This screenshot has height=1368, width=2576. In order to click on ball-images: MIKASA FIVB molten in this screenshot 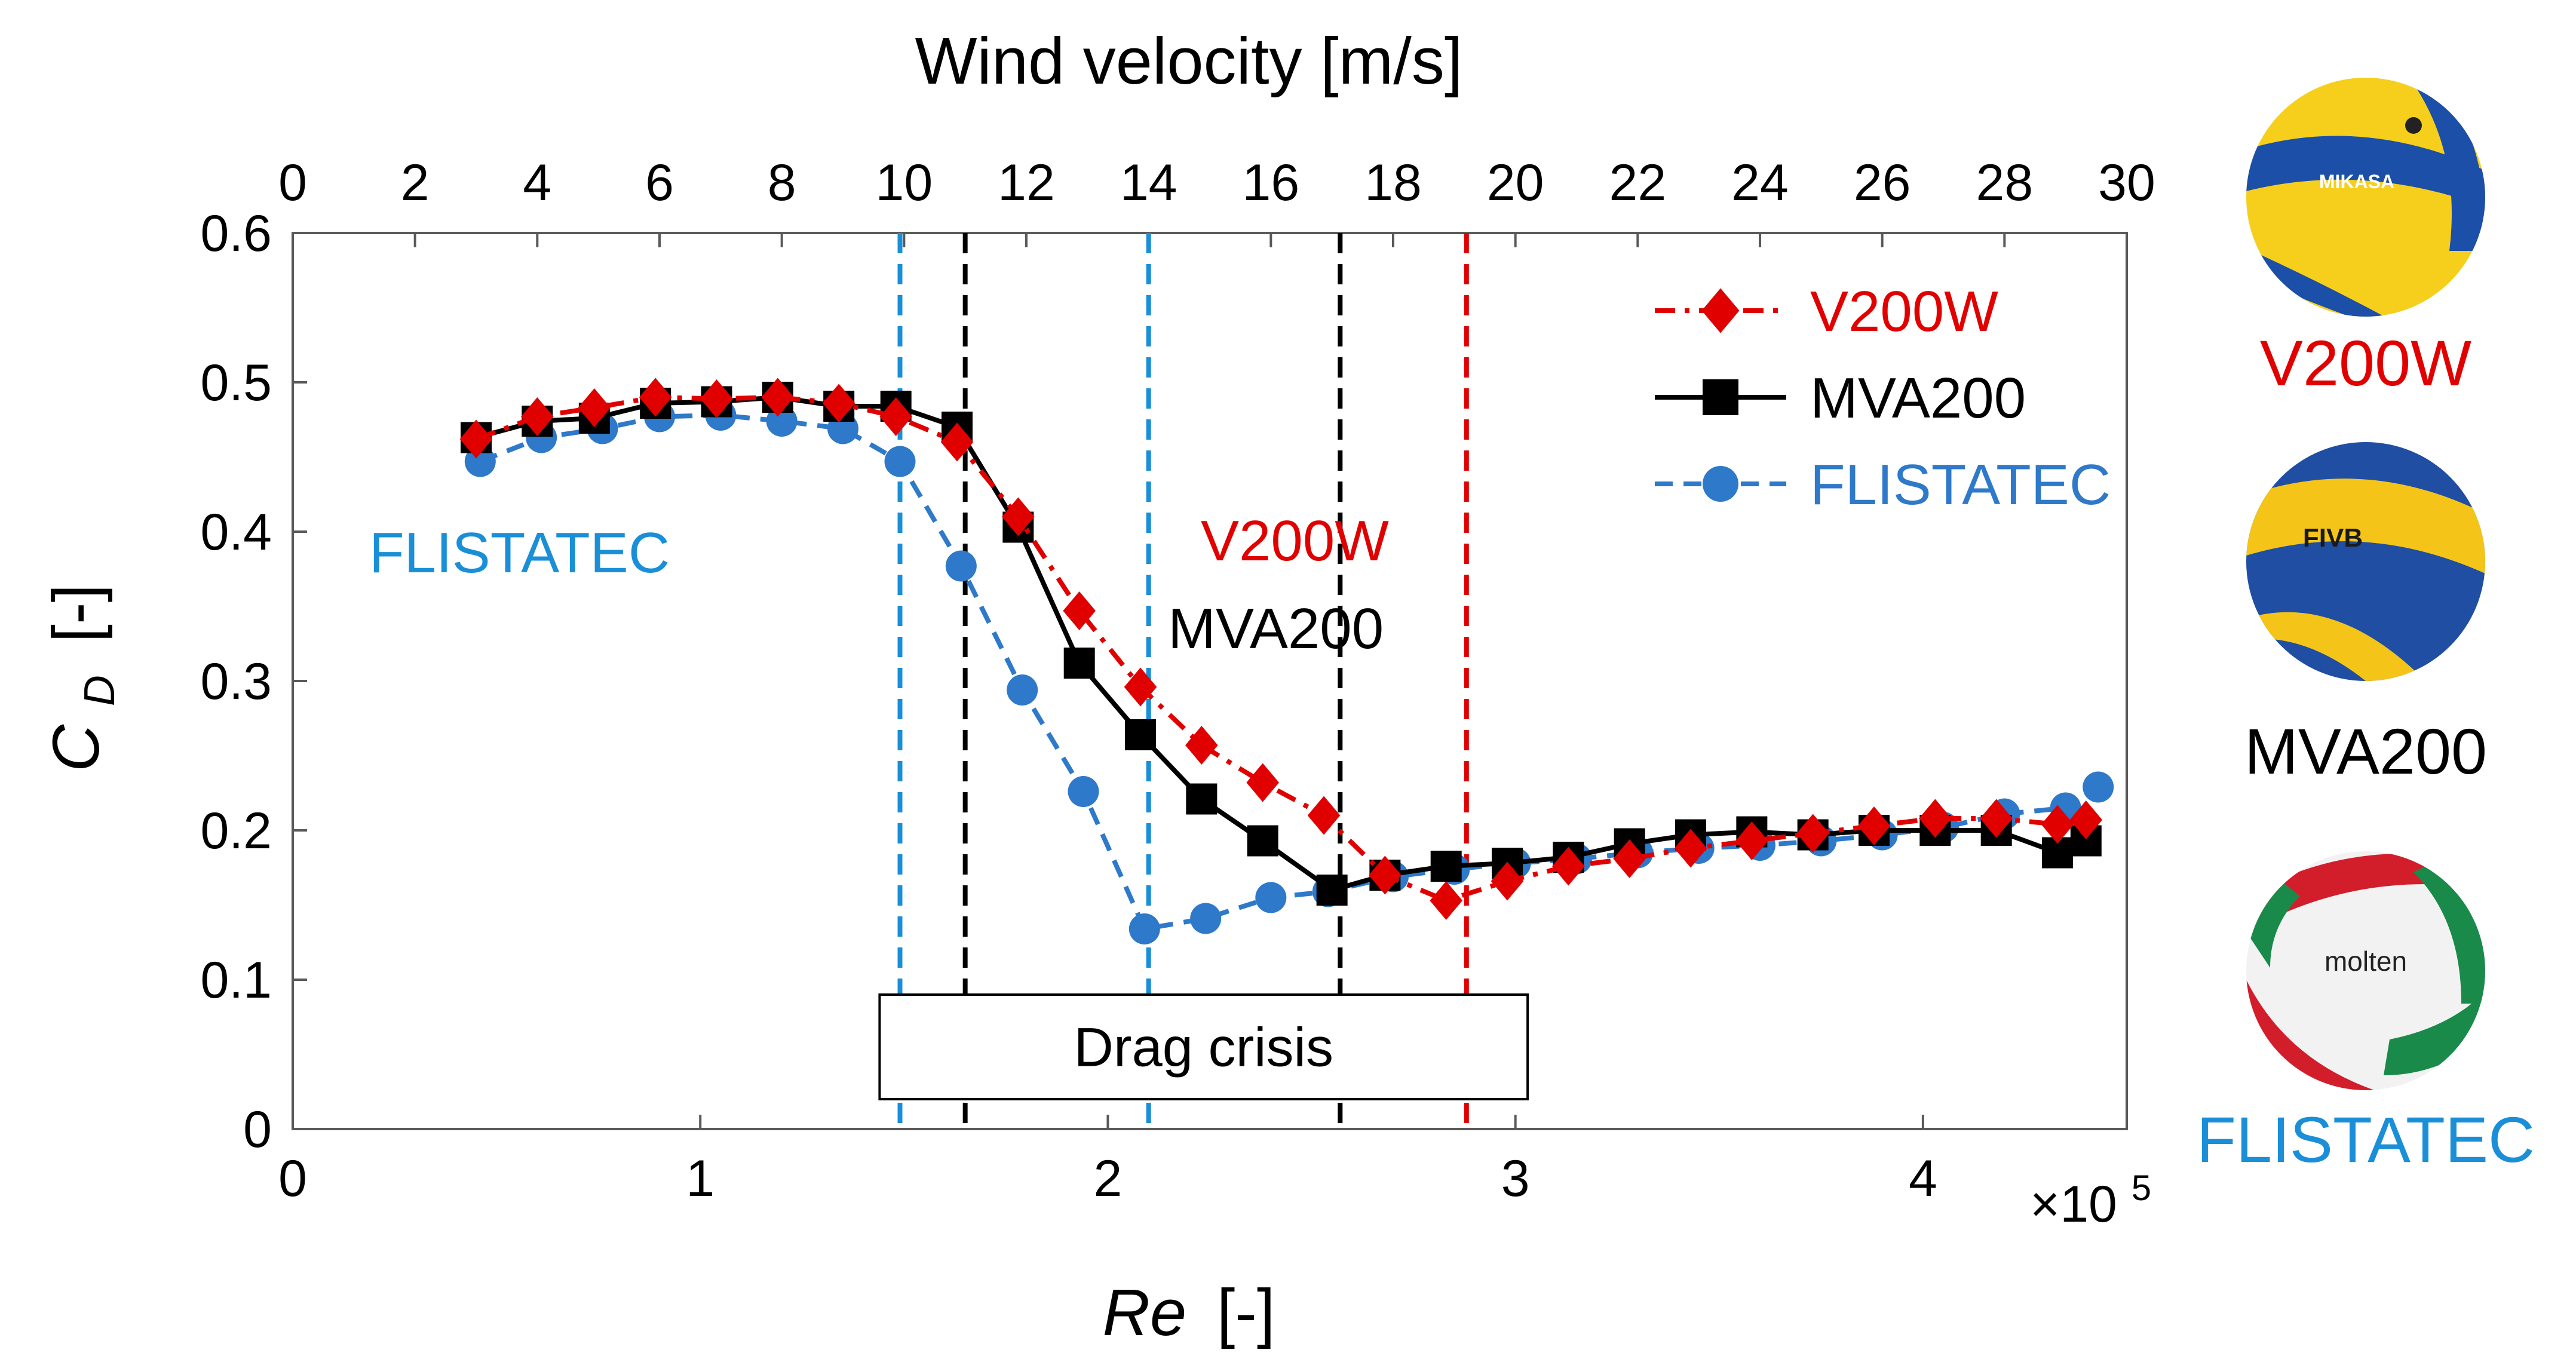, I will do `click(2365, 584)`.